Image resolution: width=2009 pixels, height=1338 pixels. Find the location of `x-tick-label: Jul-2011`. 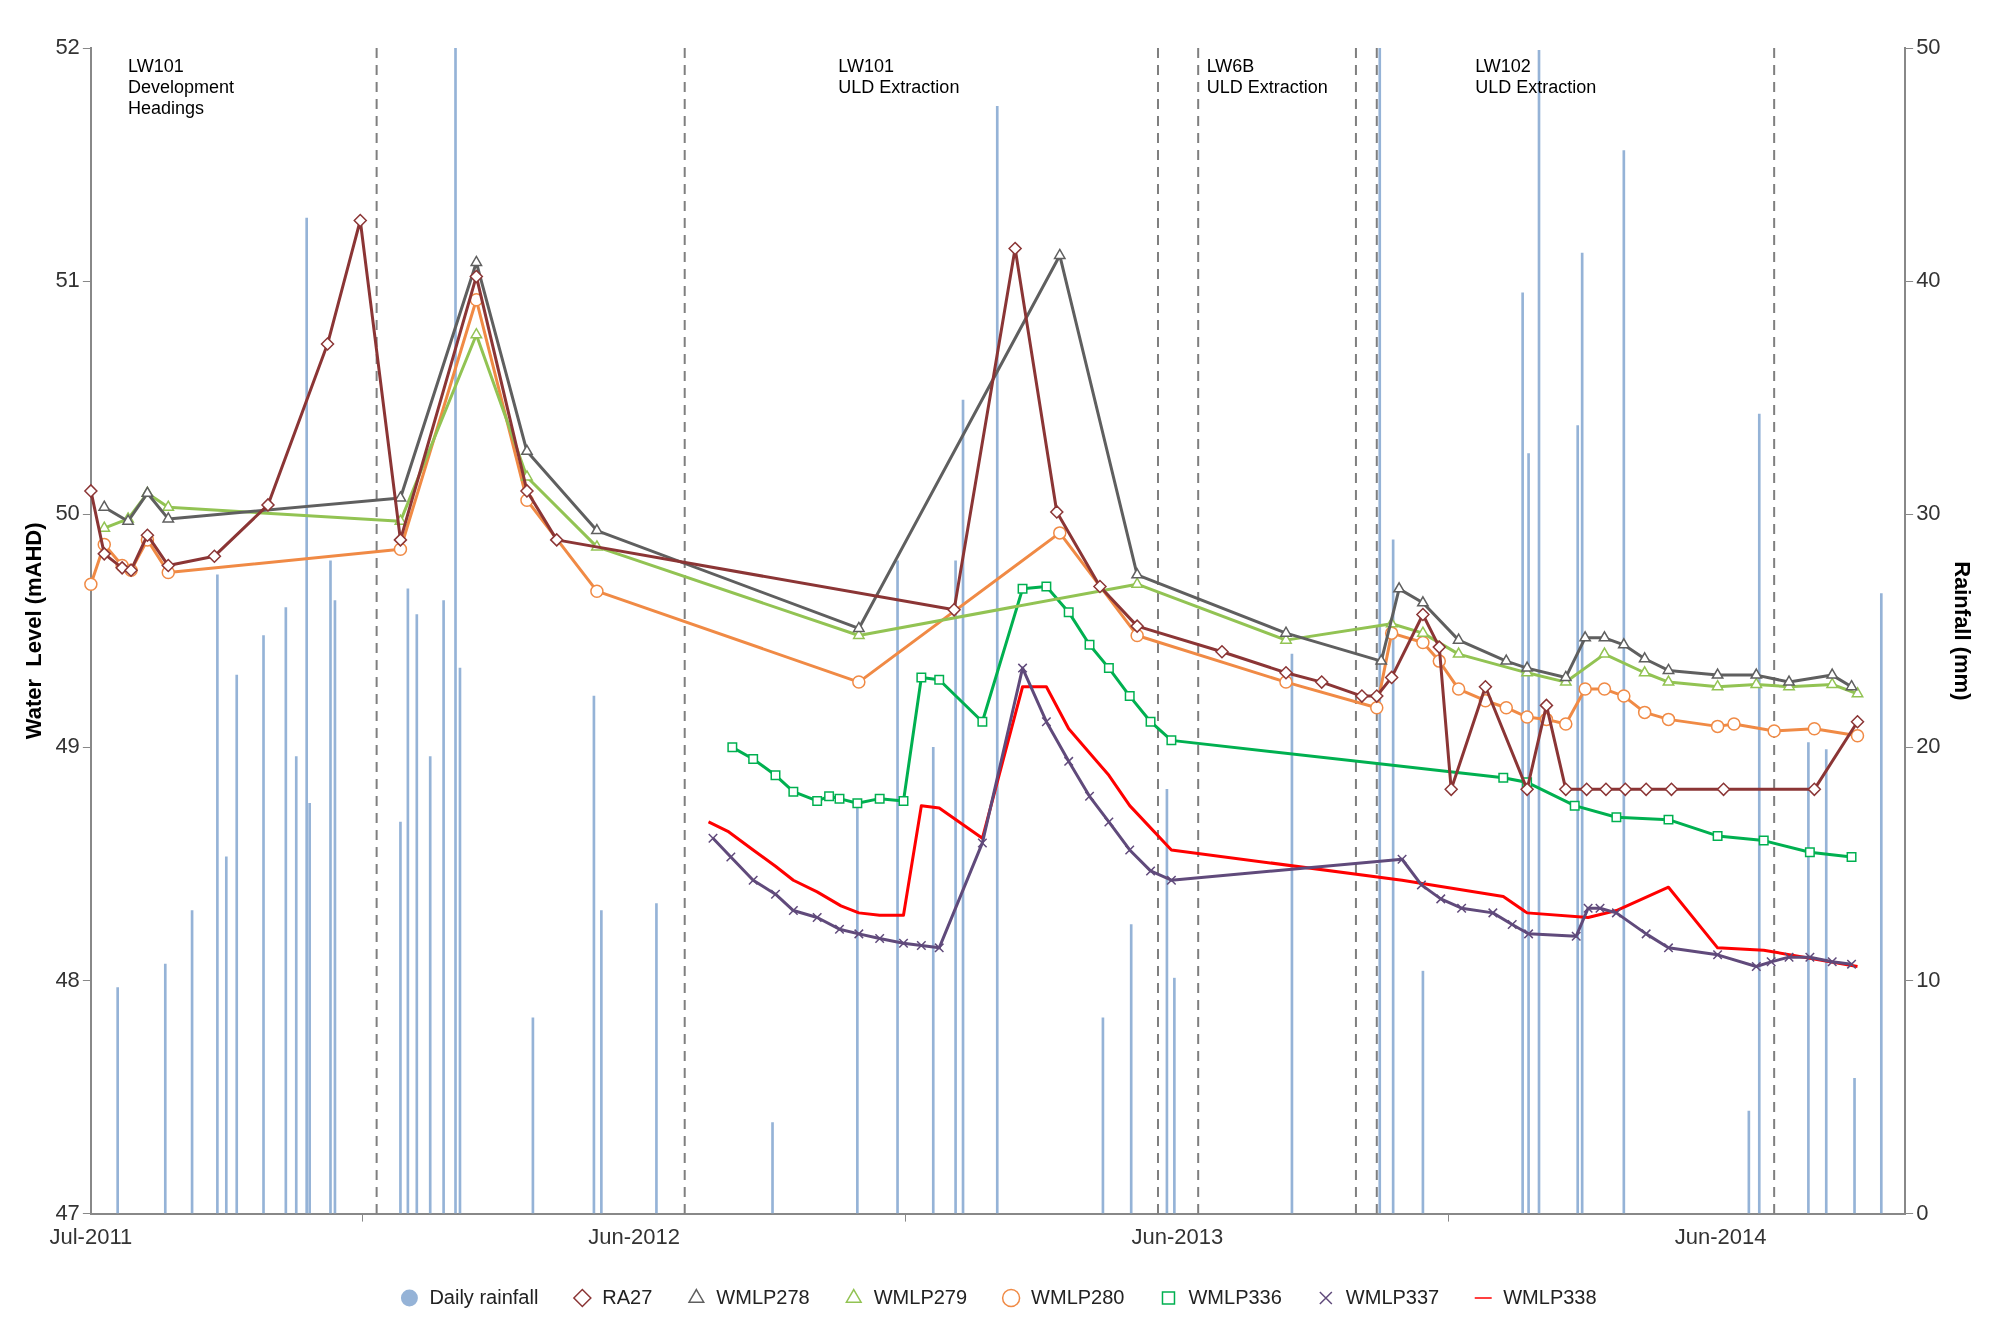

x-tick-label: Jul-2011 is located at coordinates (91, 1236).